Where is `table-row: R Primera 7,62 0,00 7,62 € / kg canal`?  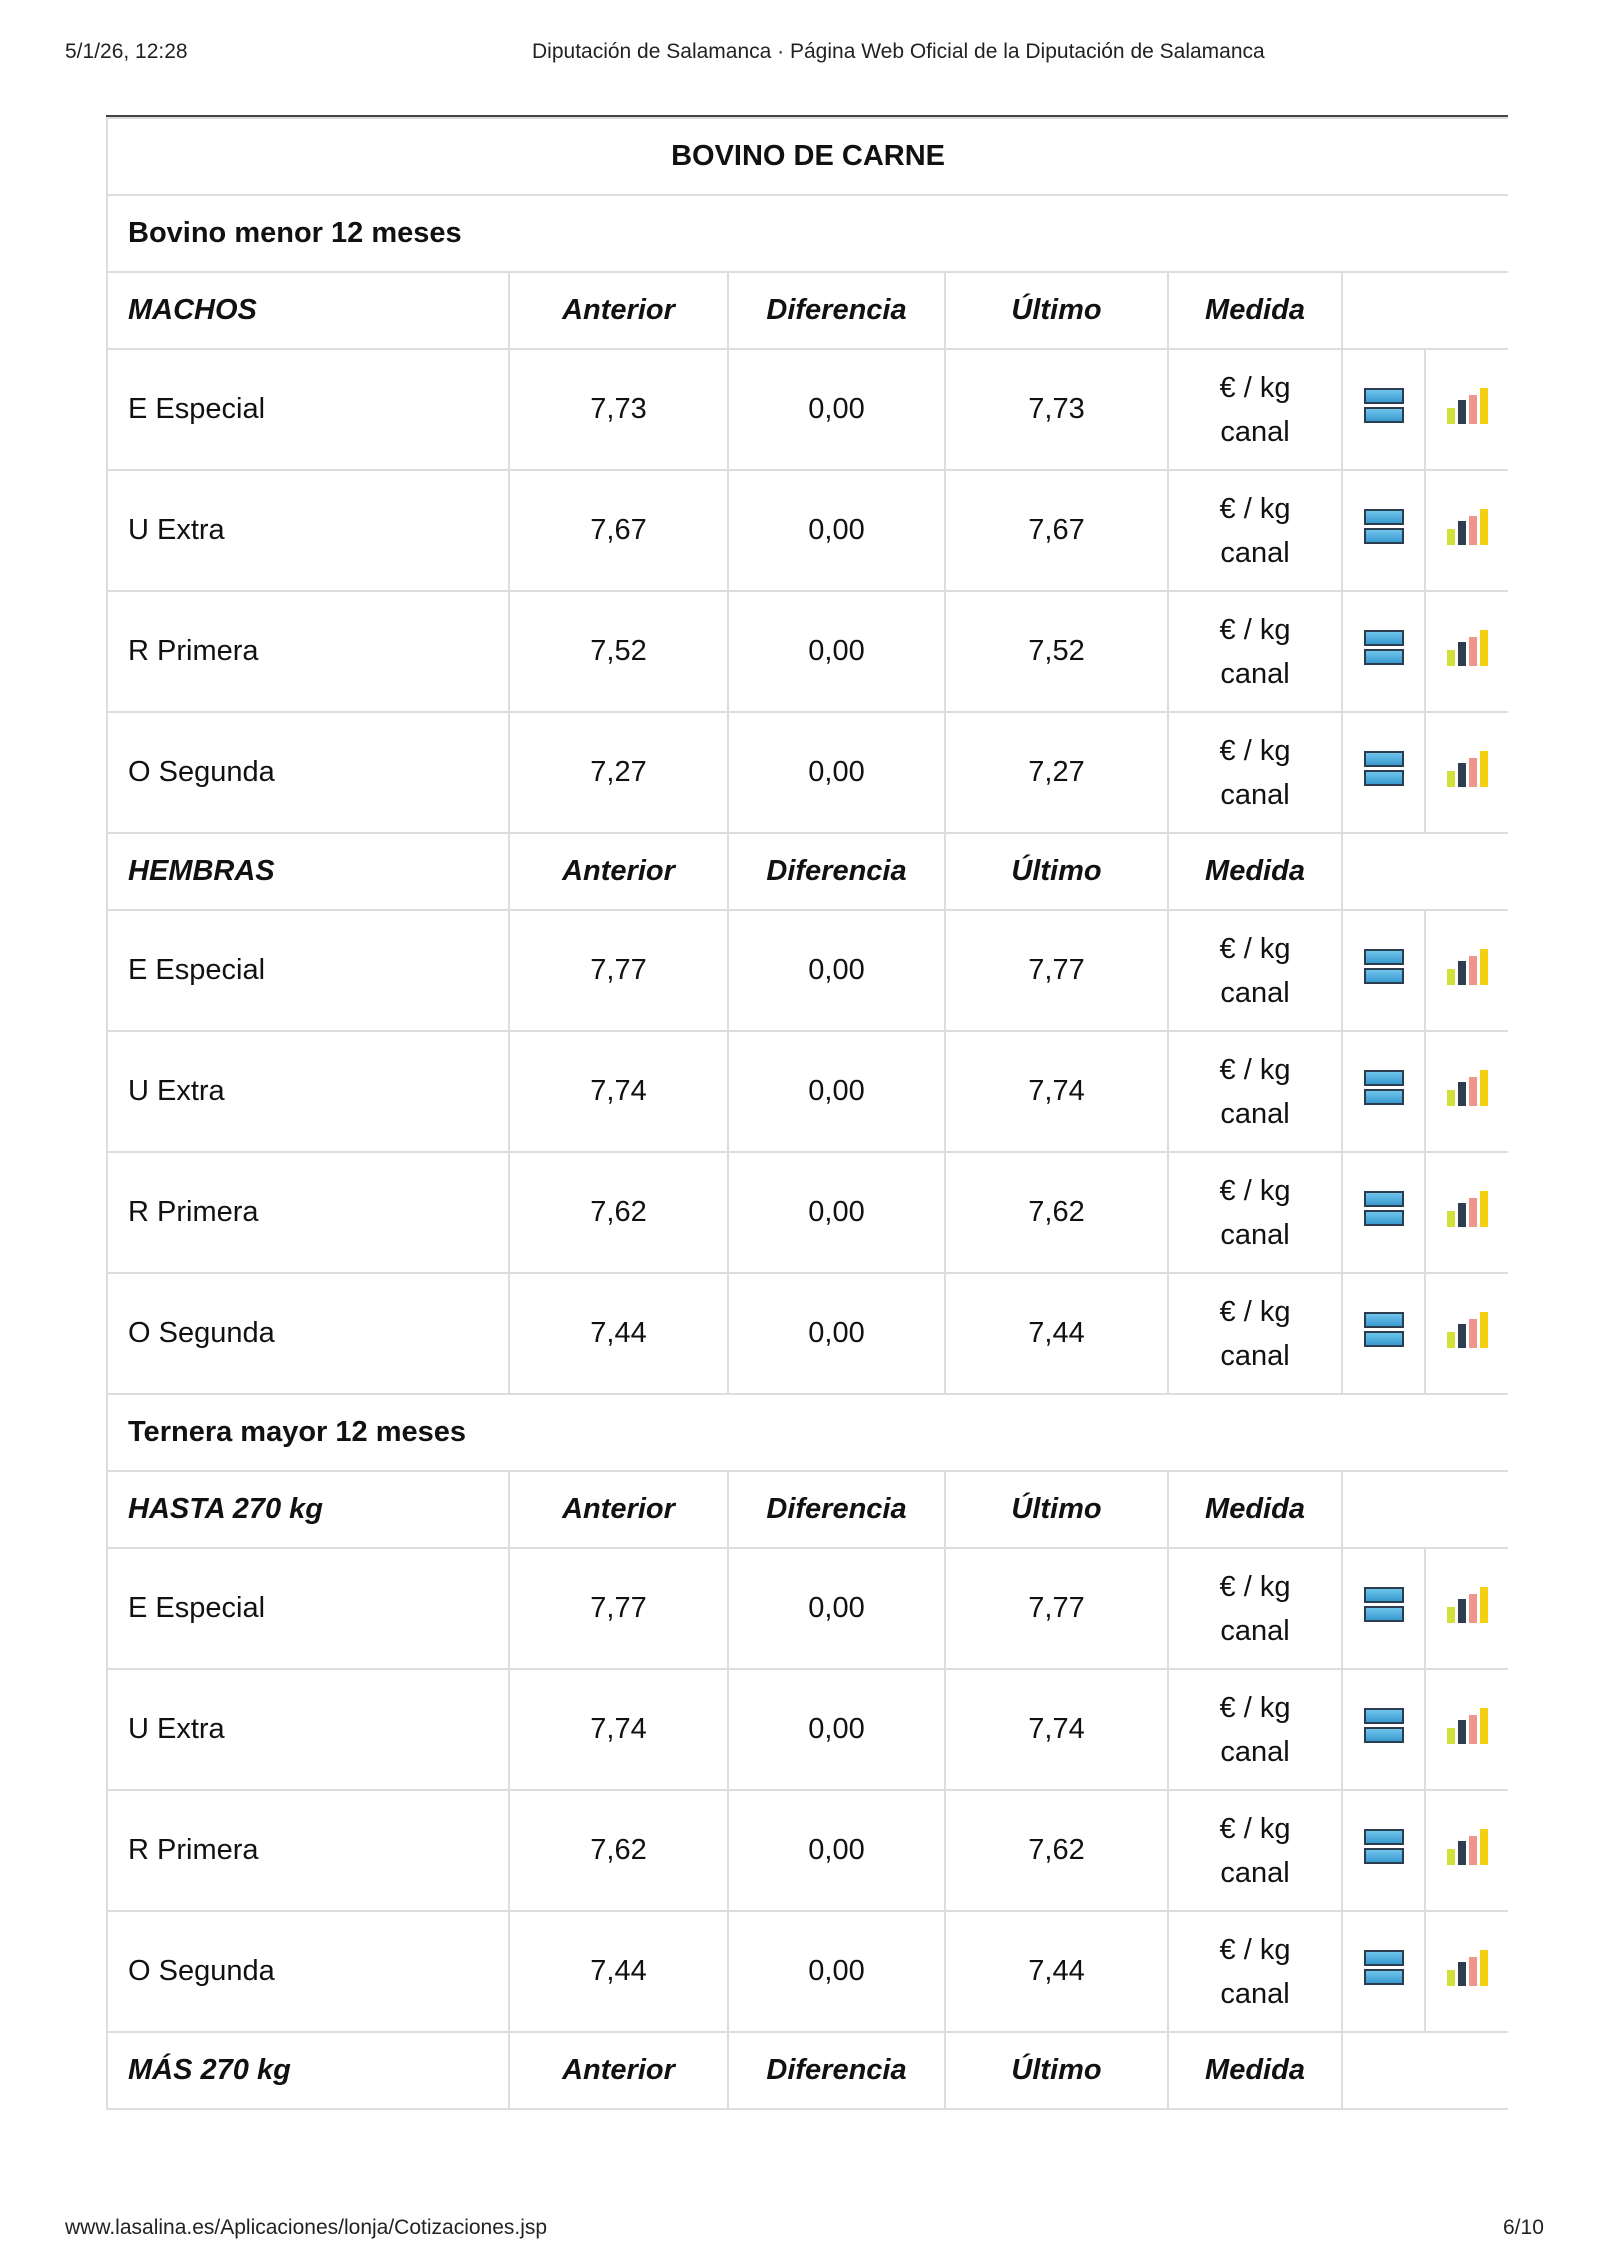 table-row: R Primera 7,62 0,00 7,62 € / kg canal is located at coordinates (807, 1212).